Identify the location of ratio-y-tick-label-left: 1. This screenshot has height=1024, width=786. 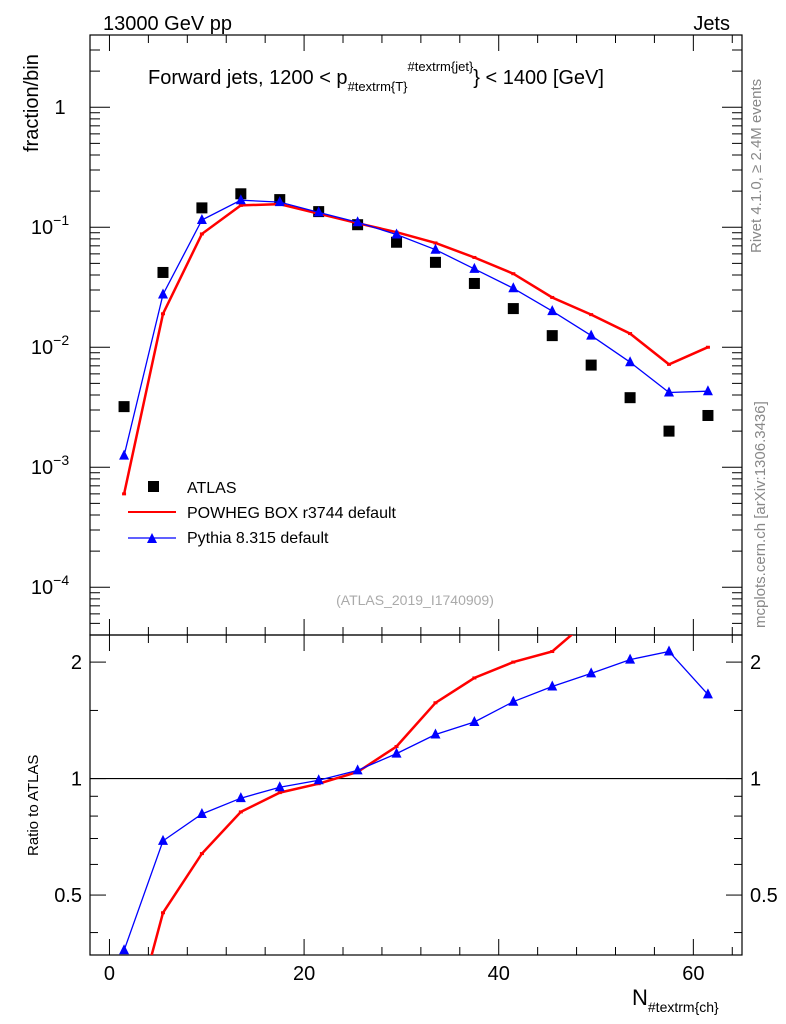
(76, 780).